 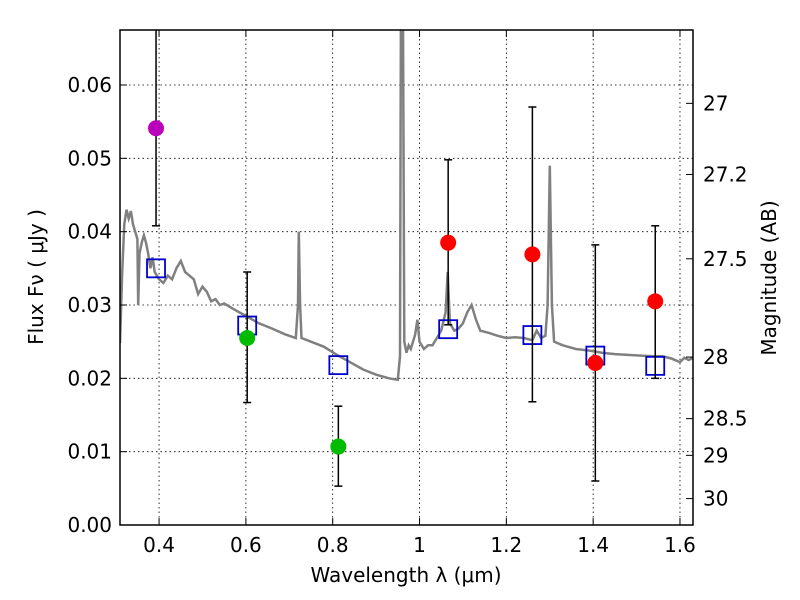 What do you see at coordinates (333, 545) in the screenshot?
I see `x-tick-label: 0.8` at bounding box center [333, 545].